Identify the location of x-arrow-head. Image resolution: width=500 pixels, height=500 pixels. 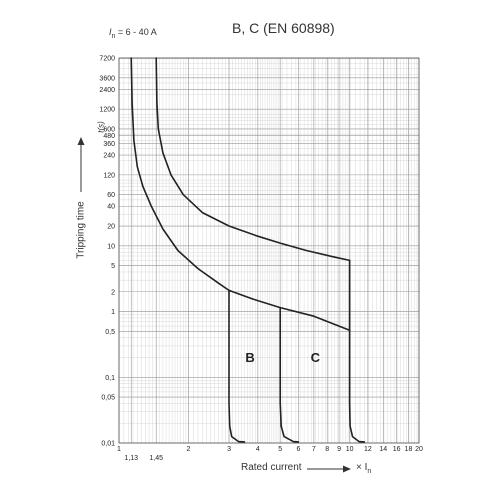
(347, 469).